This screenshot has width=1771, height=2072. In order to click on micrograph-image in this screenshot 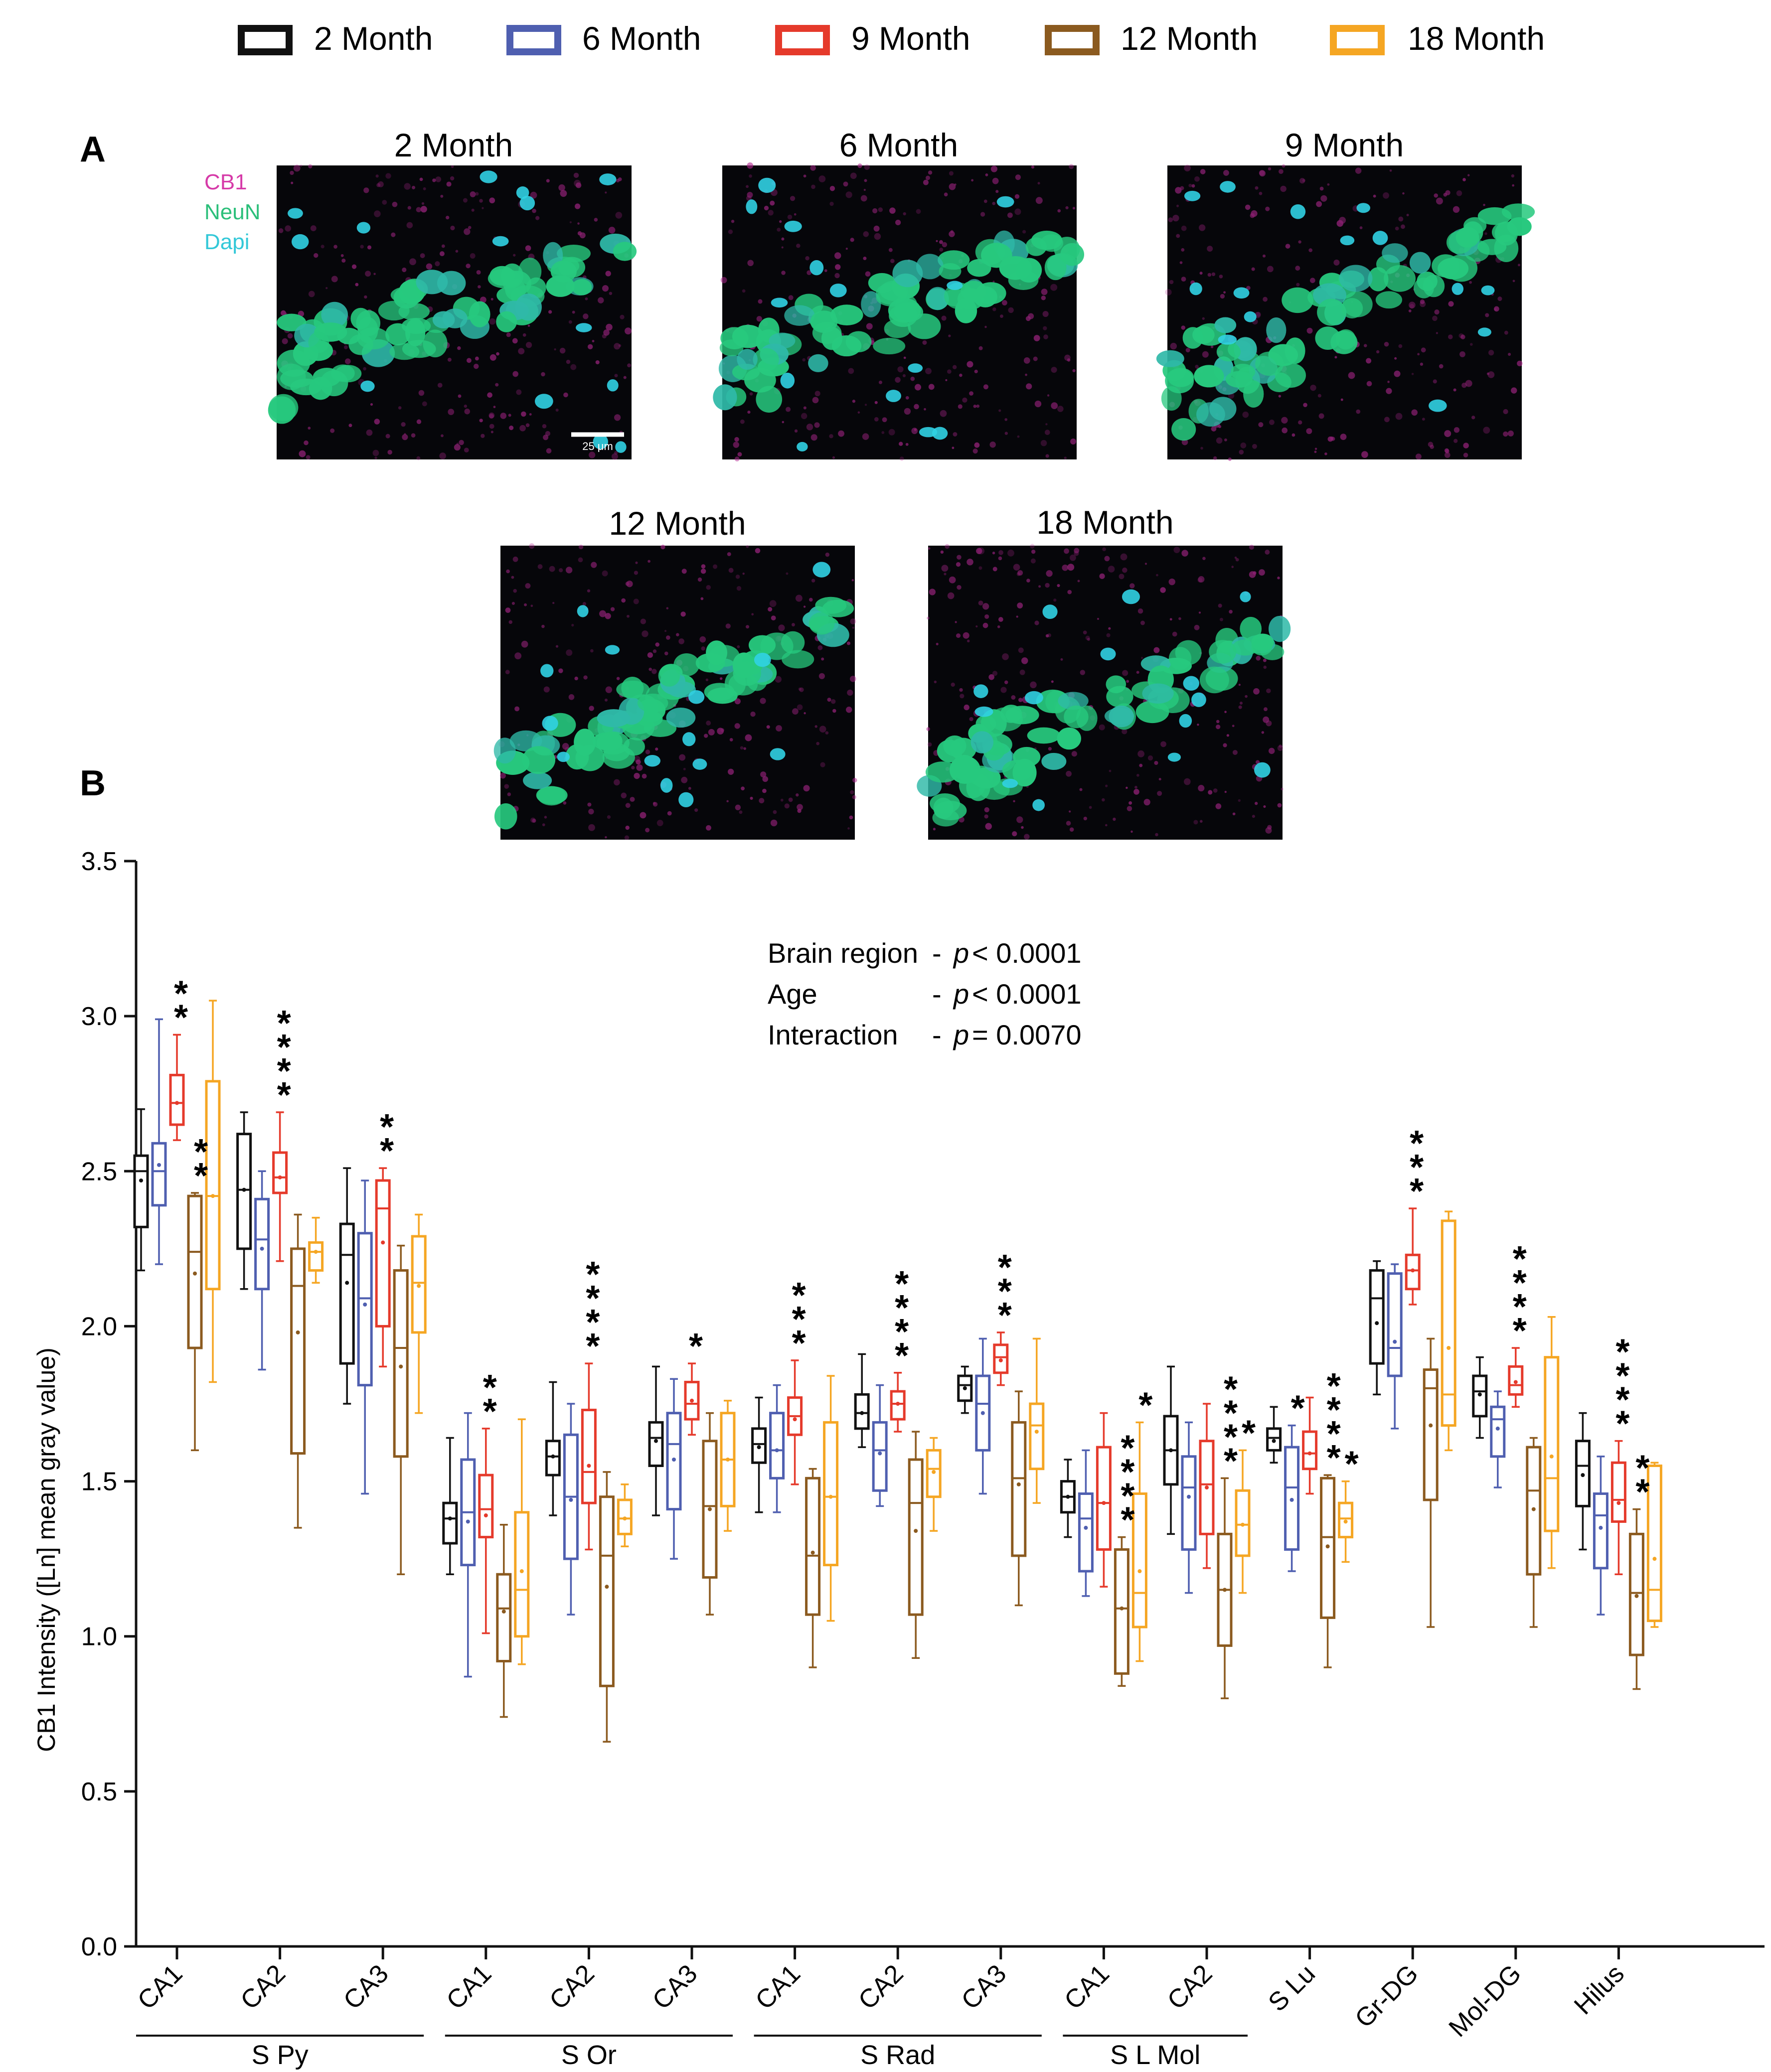, I will do `click(452, 312)`.